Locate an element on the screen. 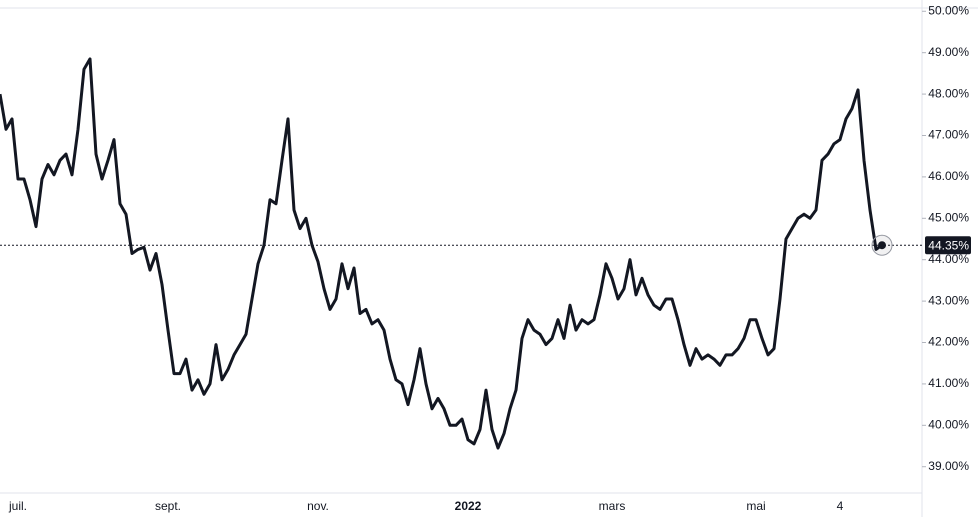  last-point is located at coordinates (882, 245).